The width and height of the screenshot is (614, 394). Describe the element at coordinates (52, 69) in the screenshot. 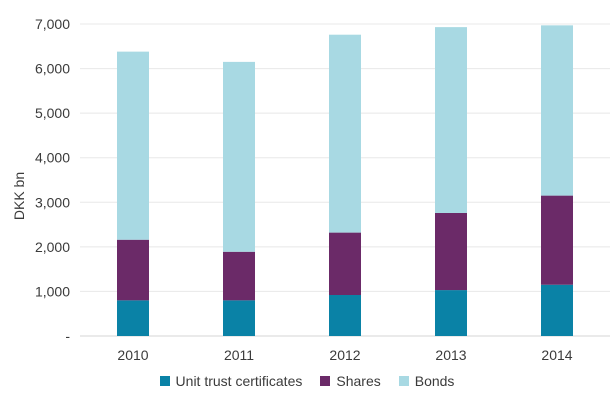

I see `y-tick-label: 6,000` at that location.